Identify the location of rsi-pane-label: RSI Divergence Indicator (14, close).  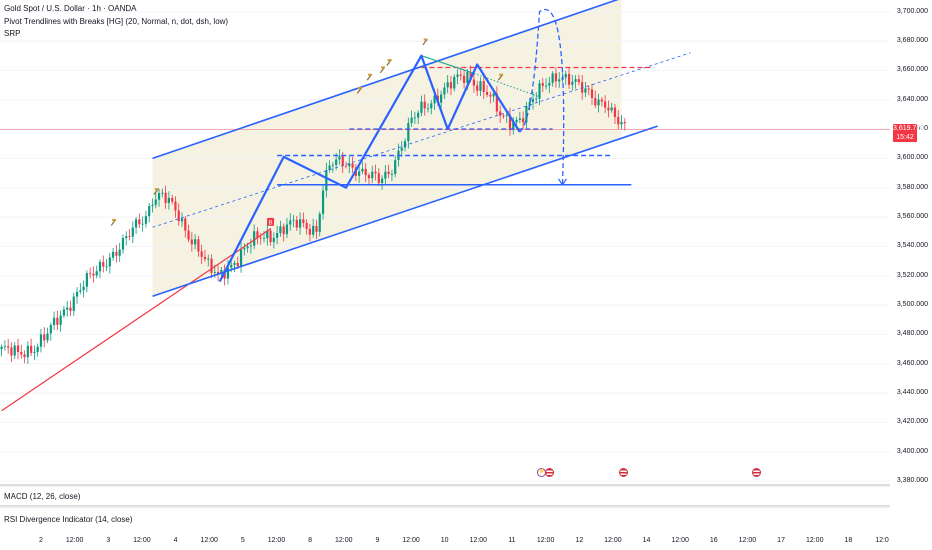
(68, 519).